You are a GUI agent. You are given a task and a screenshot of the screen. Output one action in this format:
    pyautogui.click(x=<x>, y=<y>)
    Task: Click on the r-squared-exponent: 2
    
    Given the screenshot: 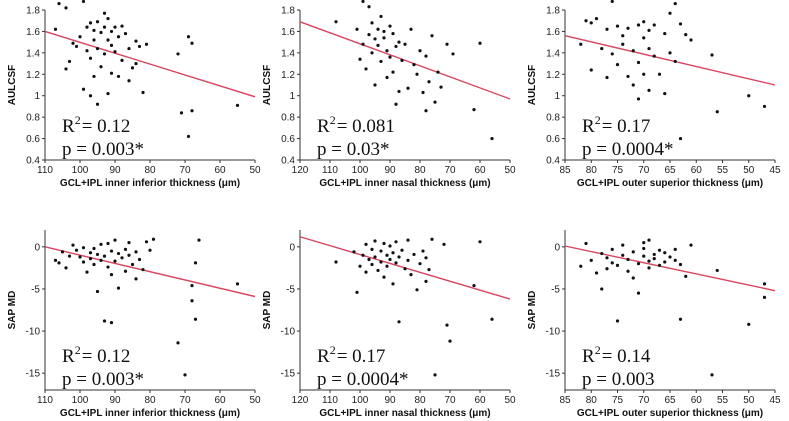 What is the action you would take?
    pyautogui.click(x=78, y=120)
    